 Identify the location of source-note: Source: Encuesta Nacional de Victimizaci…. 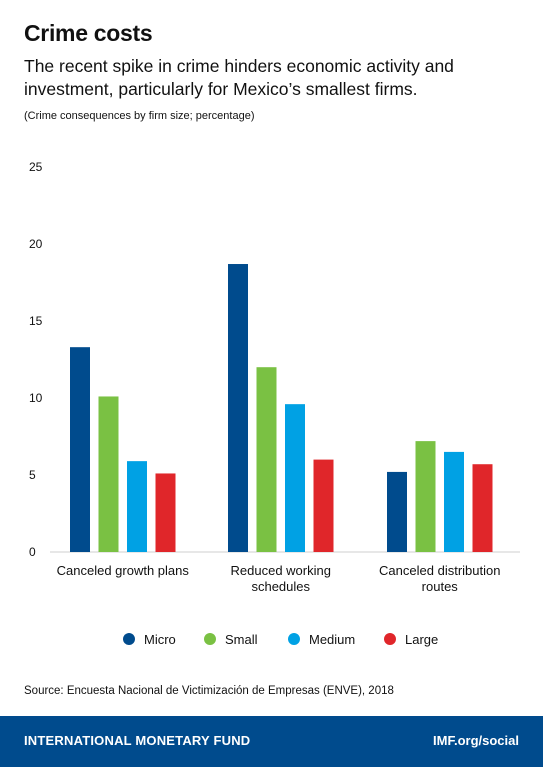
(209, 691).